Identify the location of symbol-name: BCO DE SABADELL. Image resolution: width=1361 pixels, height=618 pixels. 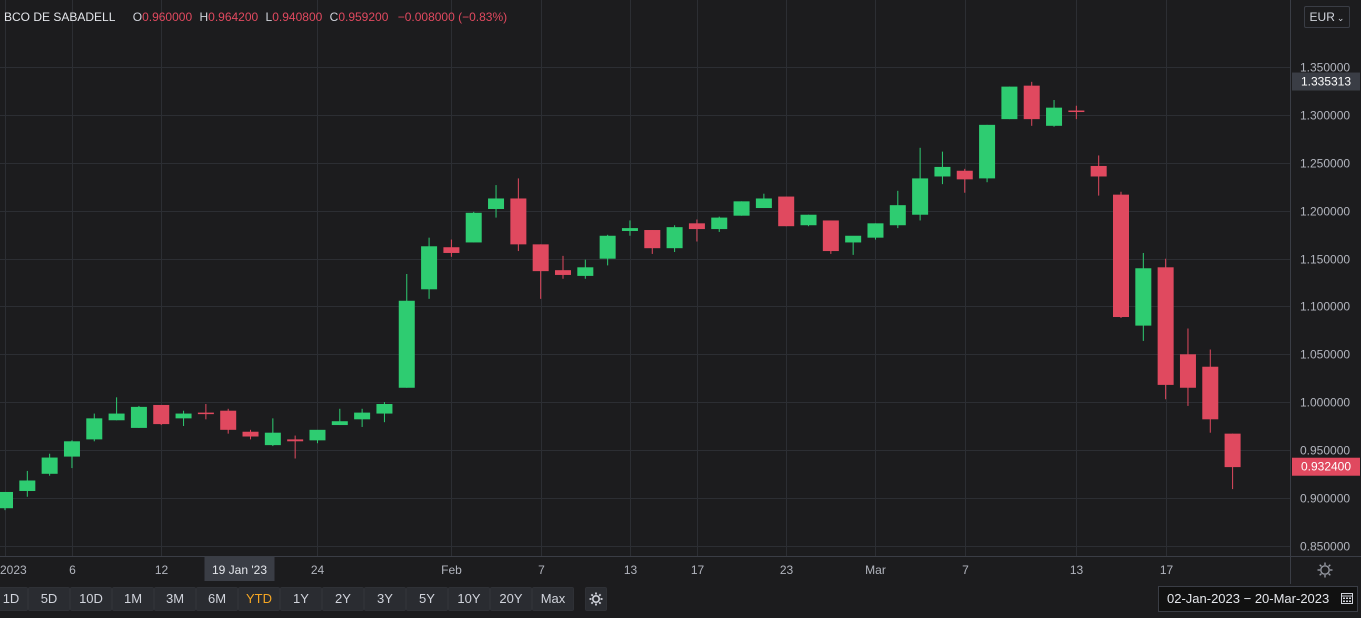
(60, 17).